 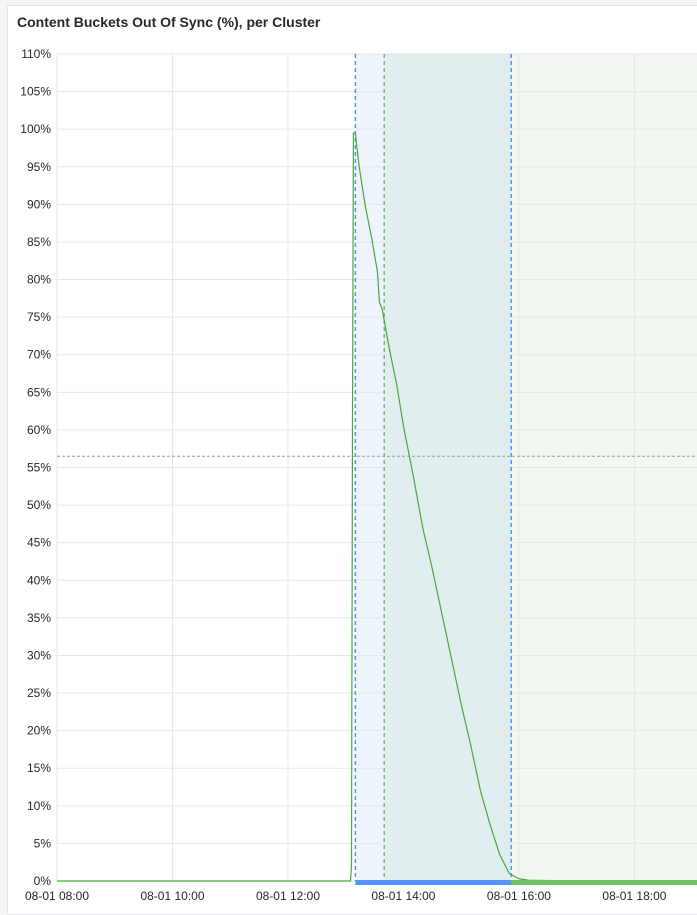 I want to click on y-tick-label: 60%, so click(x=39, y=430).